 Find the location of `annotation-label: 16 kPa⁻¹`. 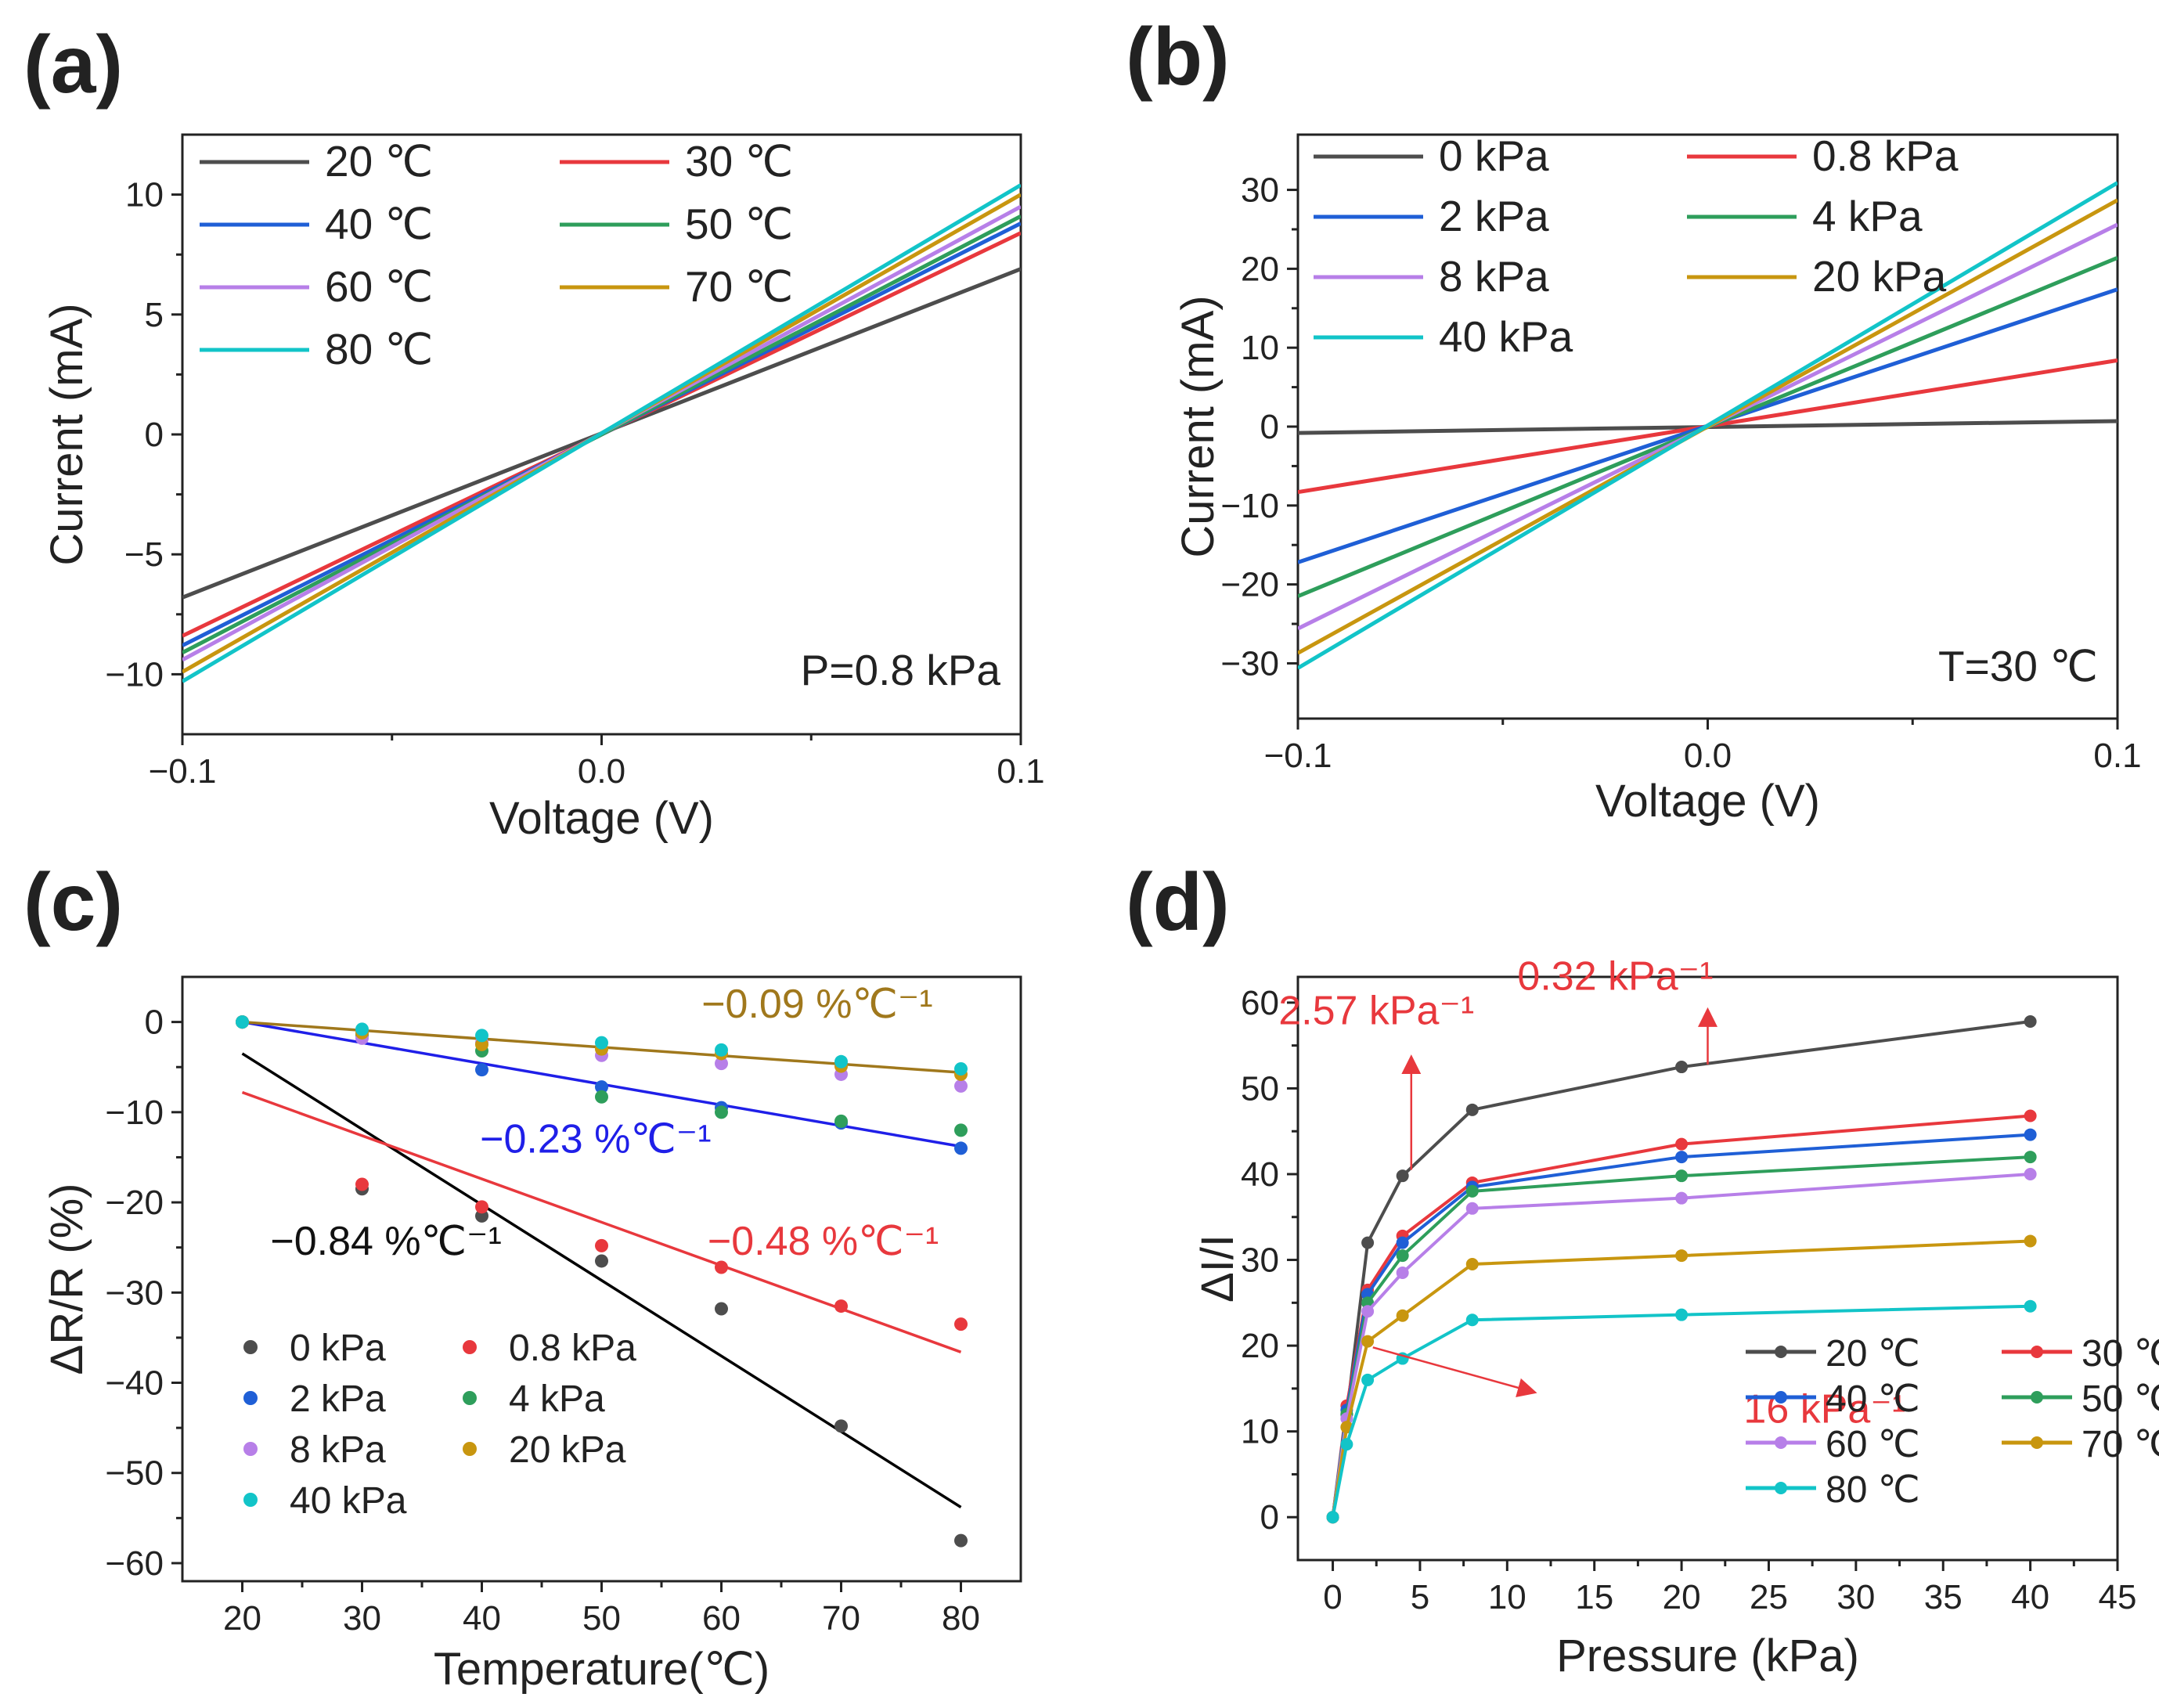

annotation-label: 16 kPa⁻¹ is located at coordinates (1824, 1409).